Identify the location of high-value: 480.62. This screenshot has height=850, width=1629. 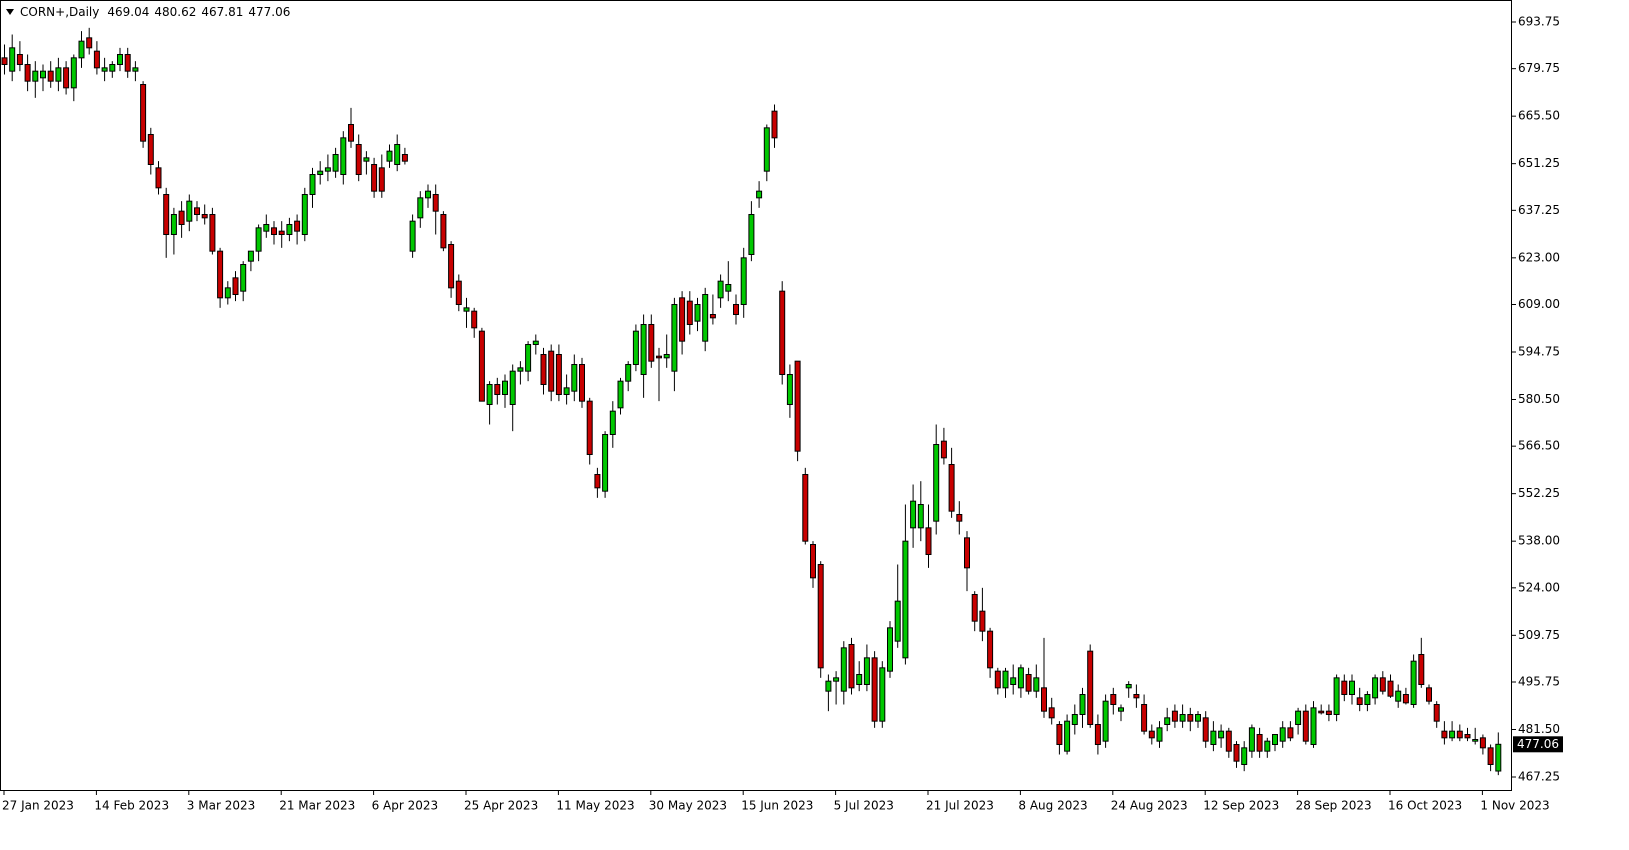
(175, 12).